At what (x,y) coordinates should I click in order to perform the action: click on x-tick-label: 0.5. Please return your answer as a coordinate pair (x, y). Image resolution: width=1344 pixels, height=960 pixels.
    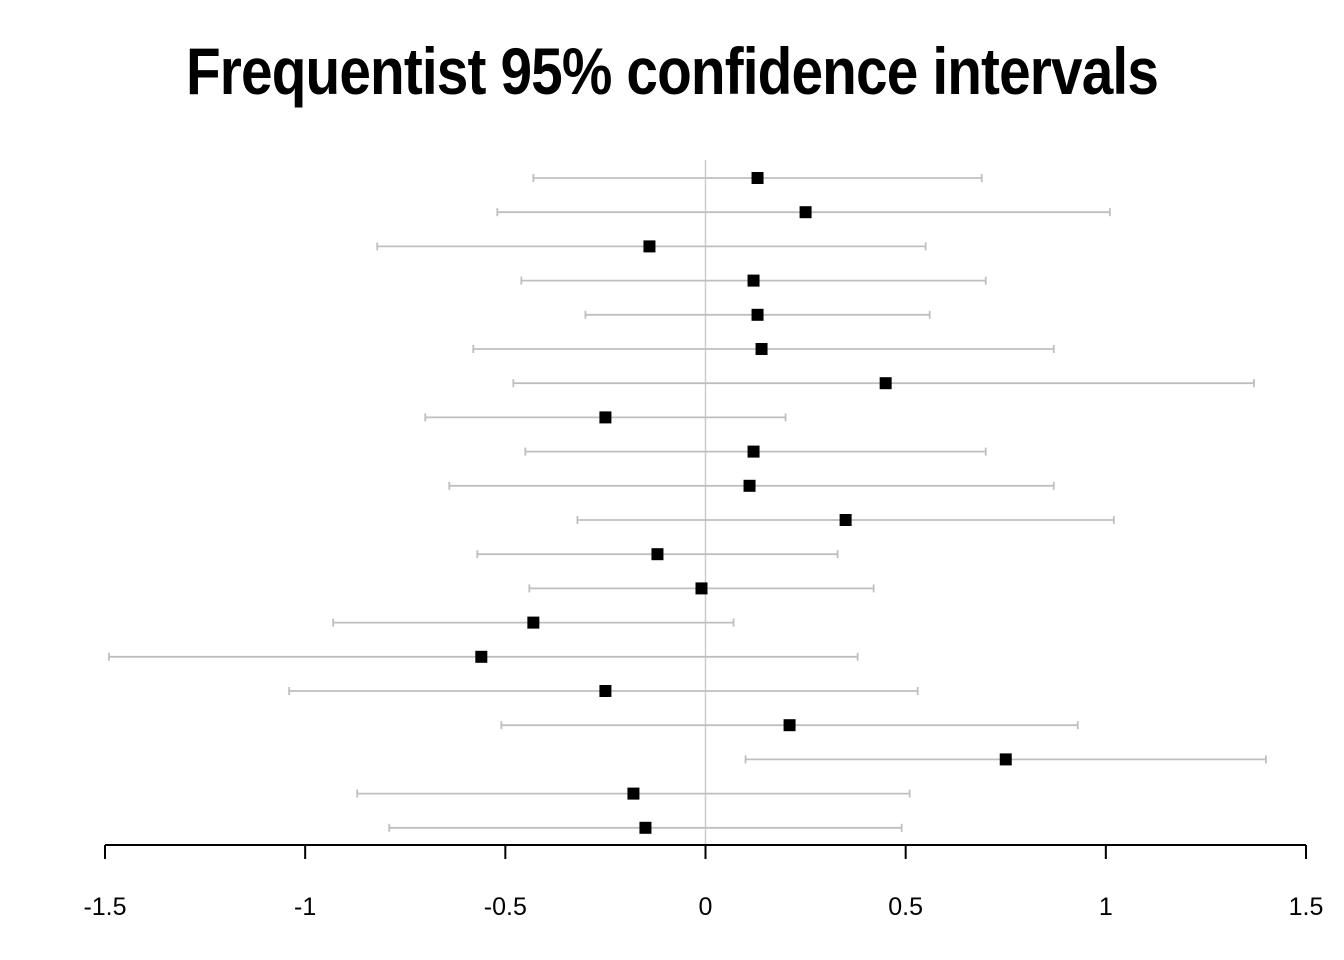
    Looking at the image, I should click on (905, 907).